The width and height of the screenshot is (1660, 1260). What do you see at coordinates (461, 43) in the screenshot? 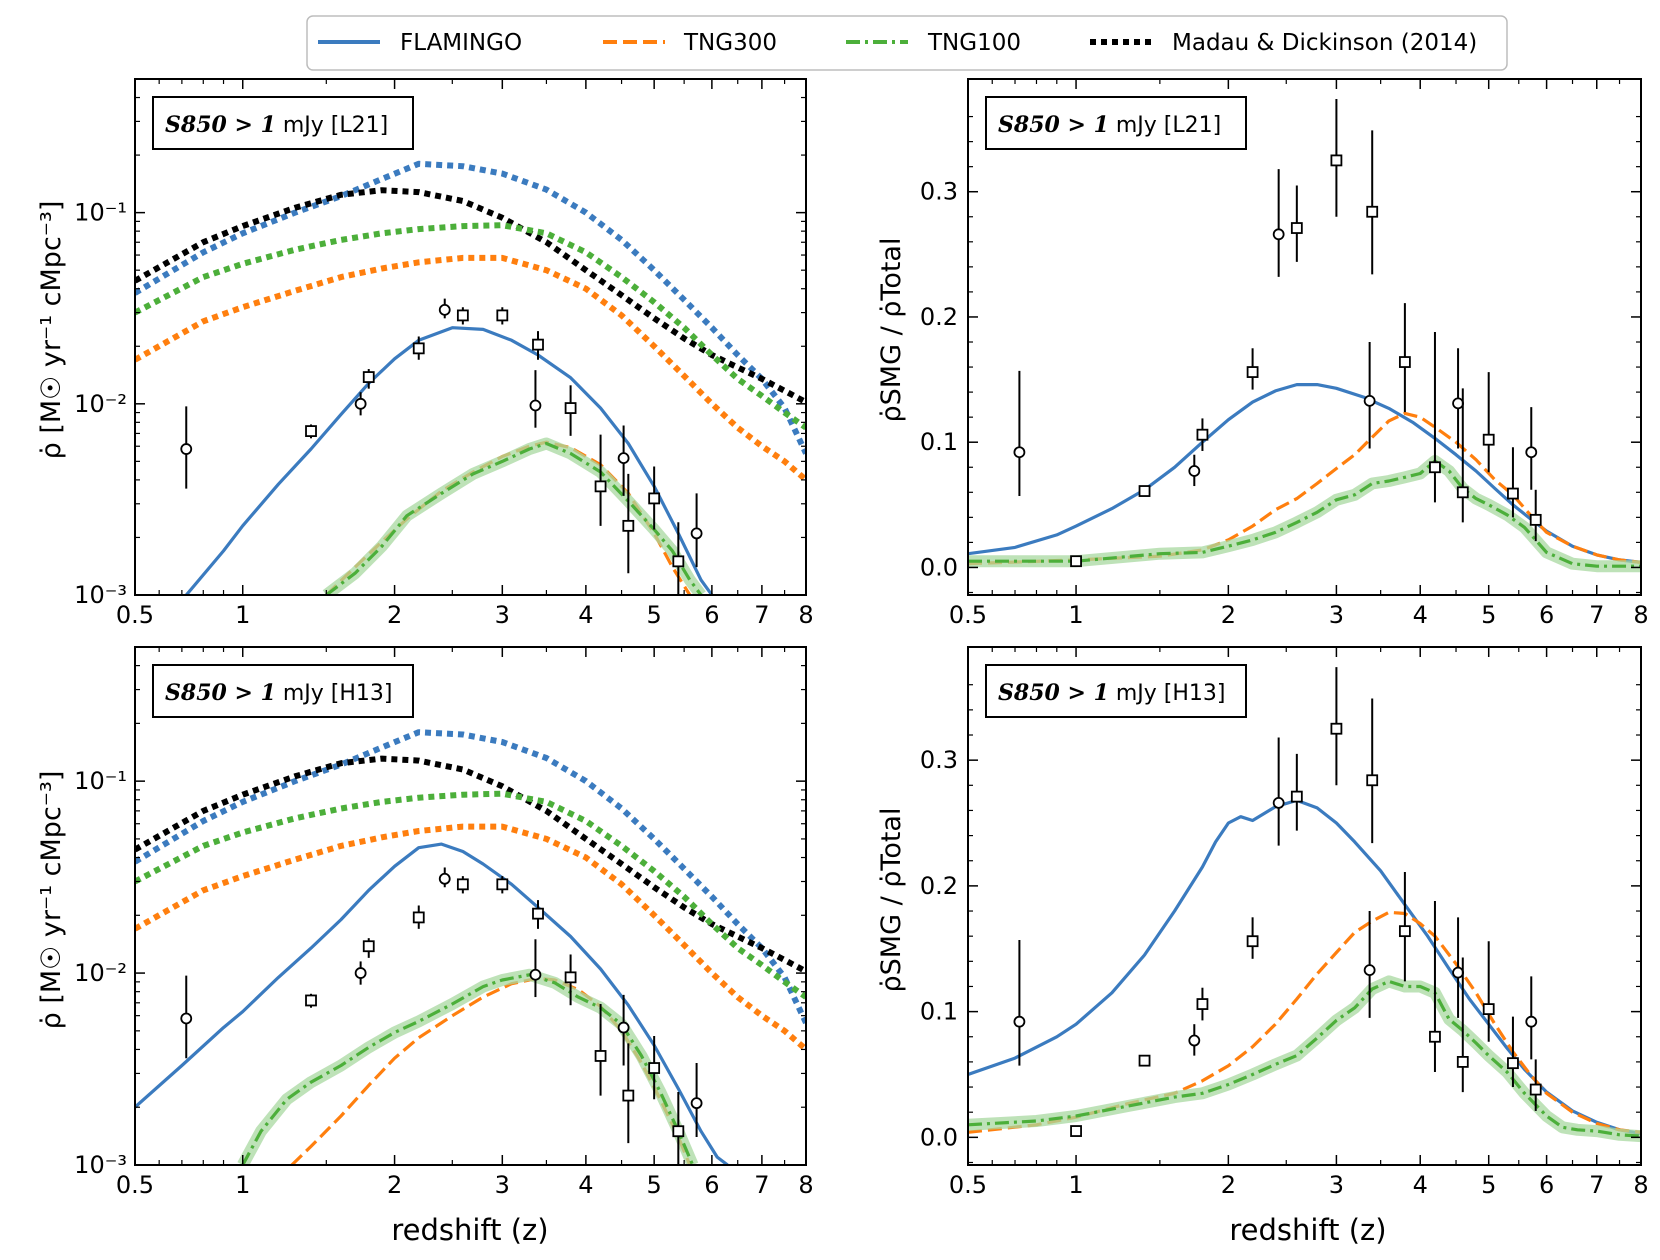
I see `legend-label-flamingo: FLAMINGO` at bounding box center [461, 43].